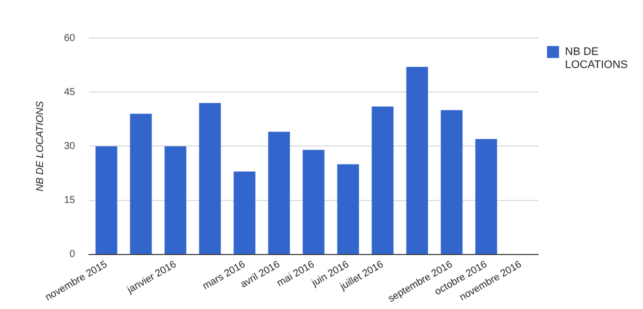 The image size is (643, 309). Describe the element at coordinates (70, 200) in the screenshot. I see `y-tick-label: 15` at that location.